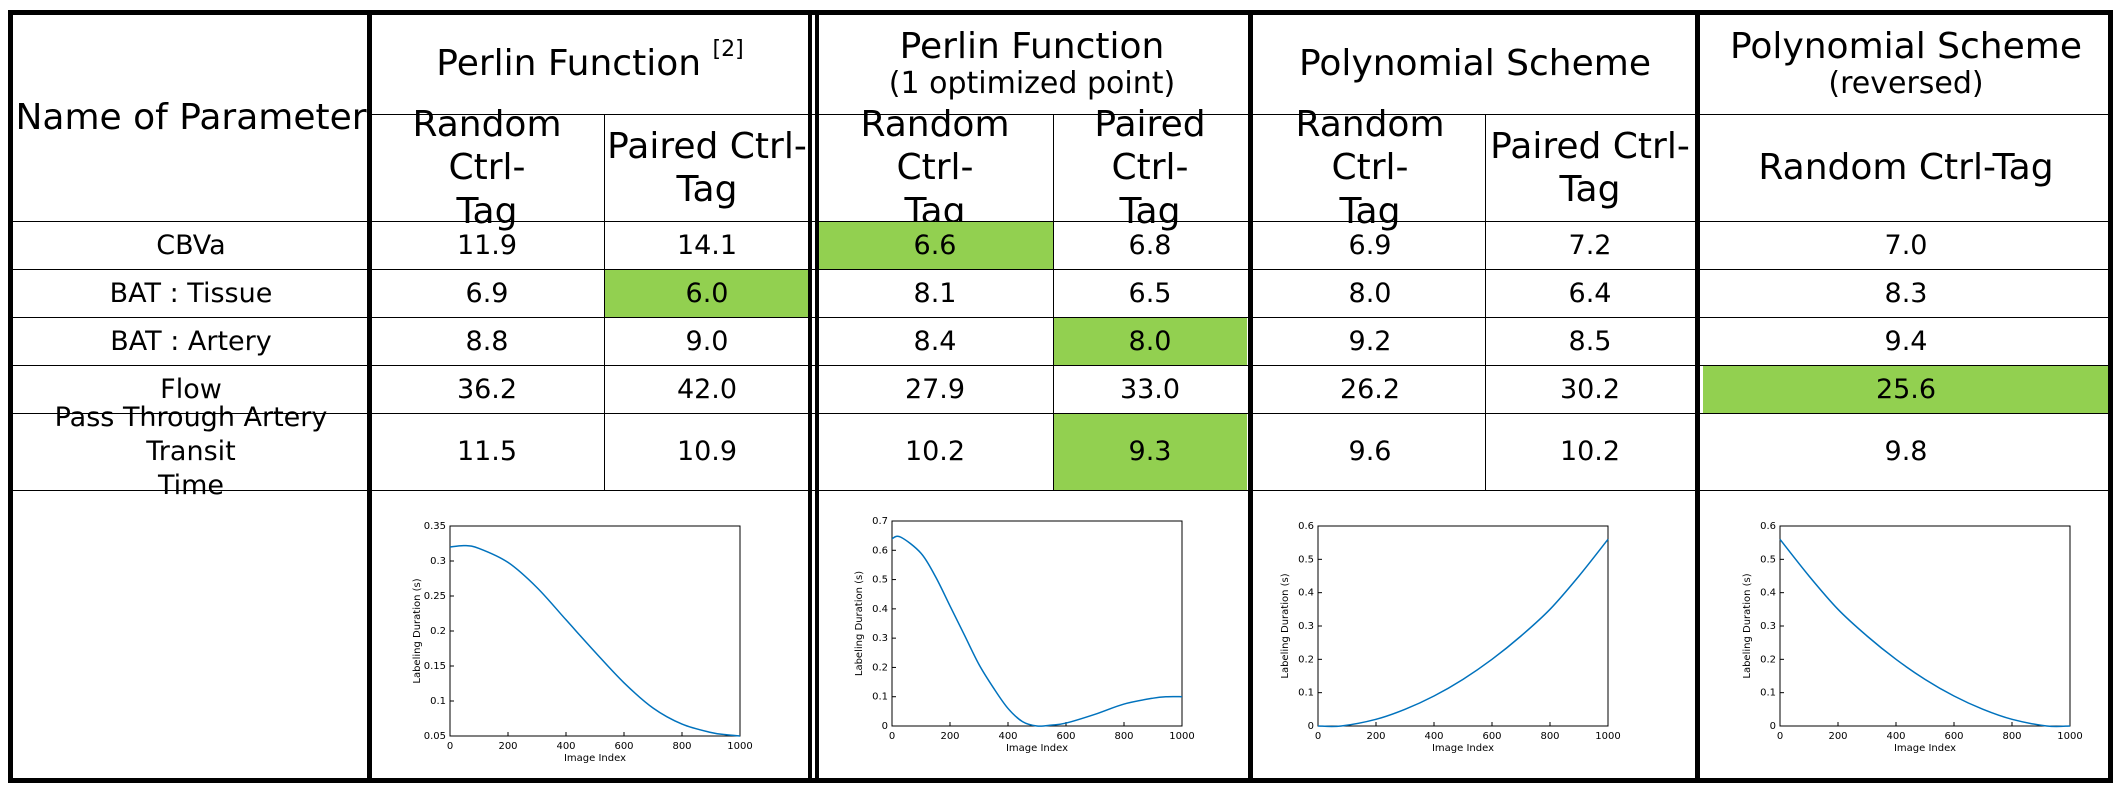  I want to click on value-cell: 9.3, so click(1150, 452).